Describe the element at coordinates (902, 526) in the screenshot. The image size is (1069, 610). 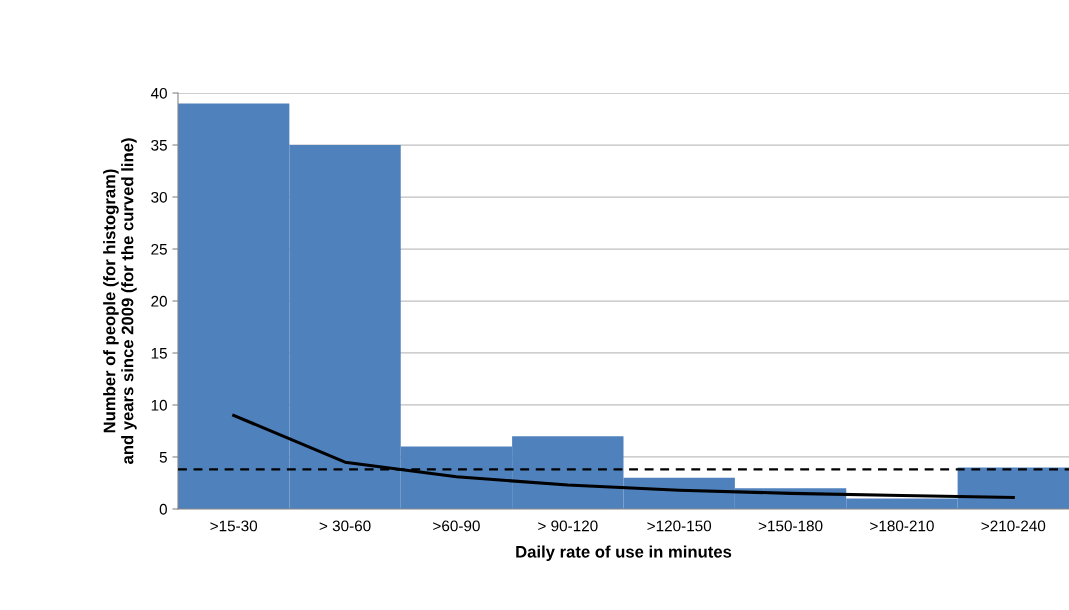
I see `x-tick-label: >180-210` at that location.